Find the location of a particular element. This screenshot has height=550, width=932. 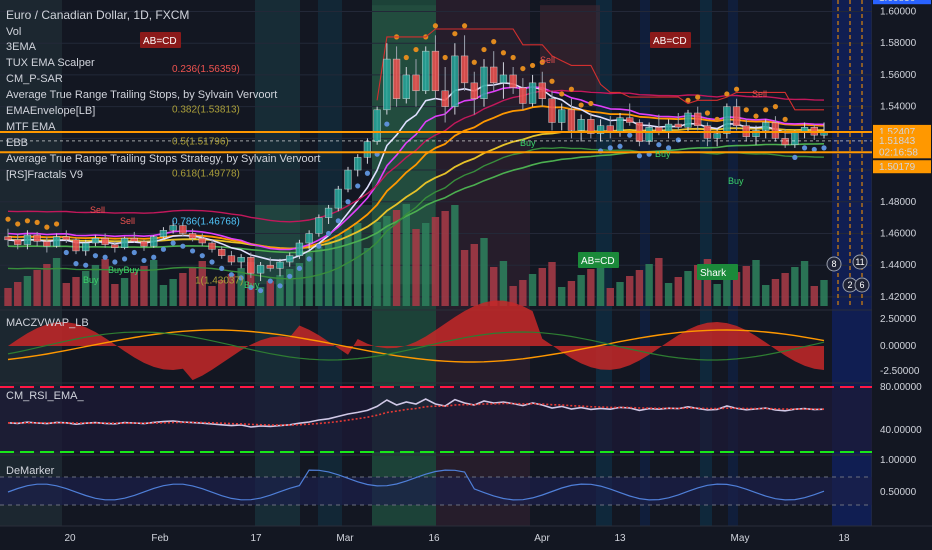

legend-item: EMAEnvelope[LB] is located at coordinates (50, 111).